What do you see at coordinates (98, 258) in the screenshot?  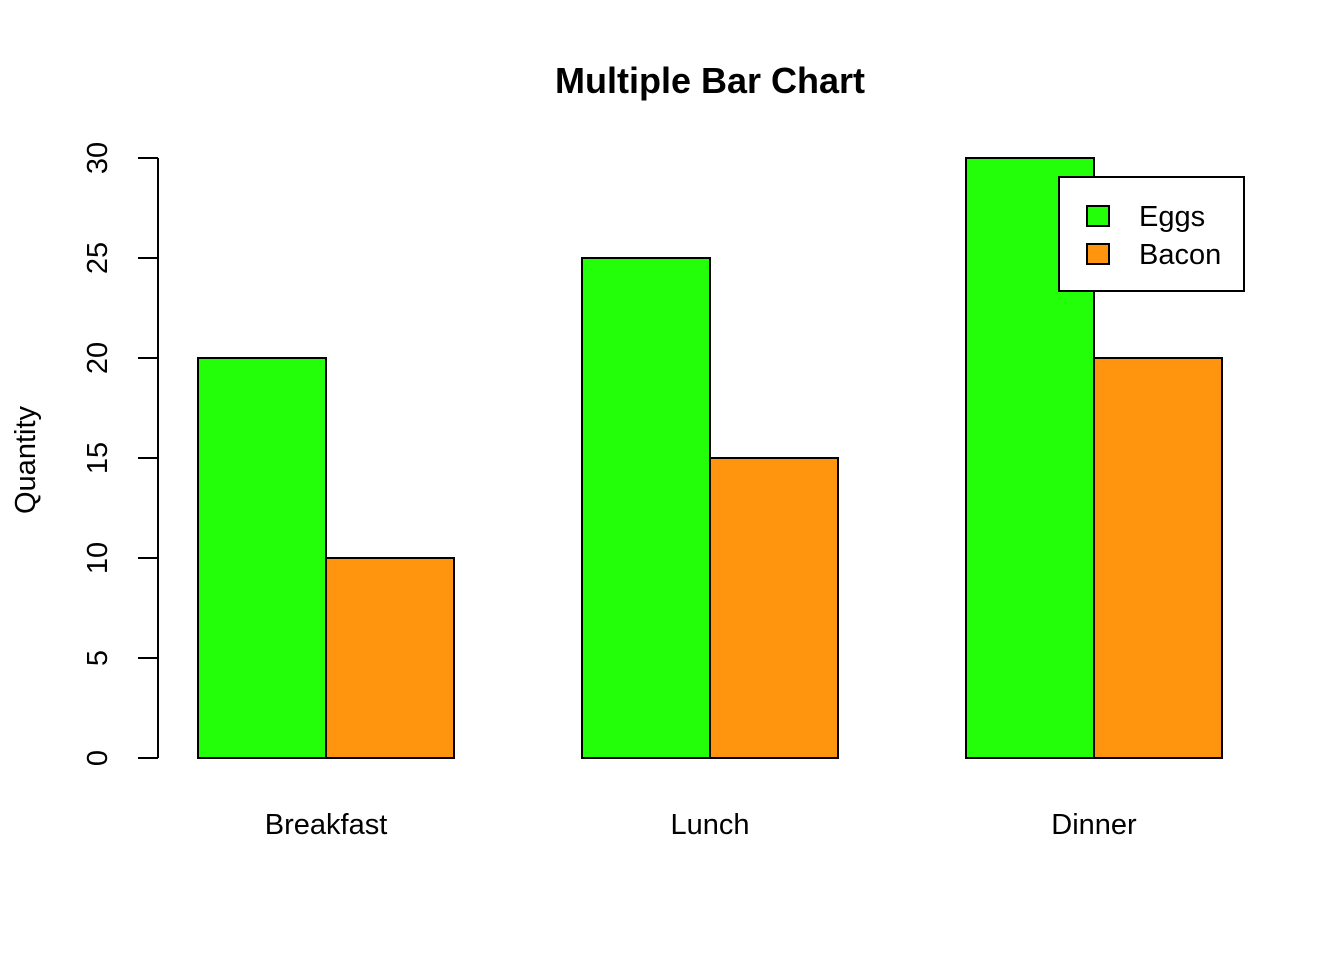 I see `y-tick-label-25: 25` at bounding box center [98, 258].